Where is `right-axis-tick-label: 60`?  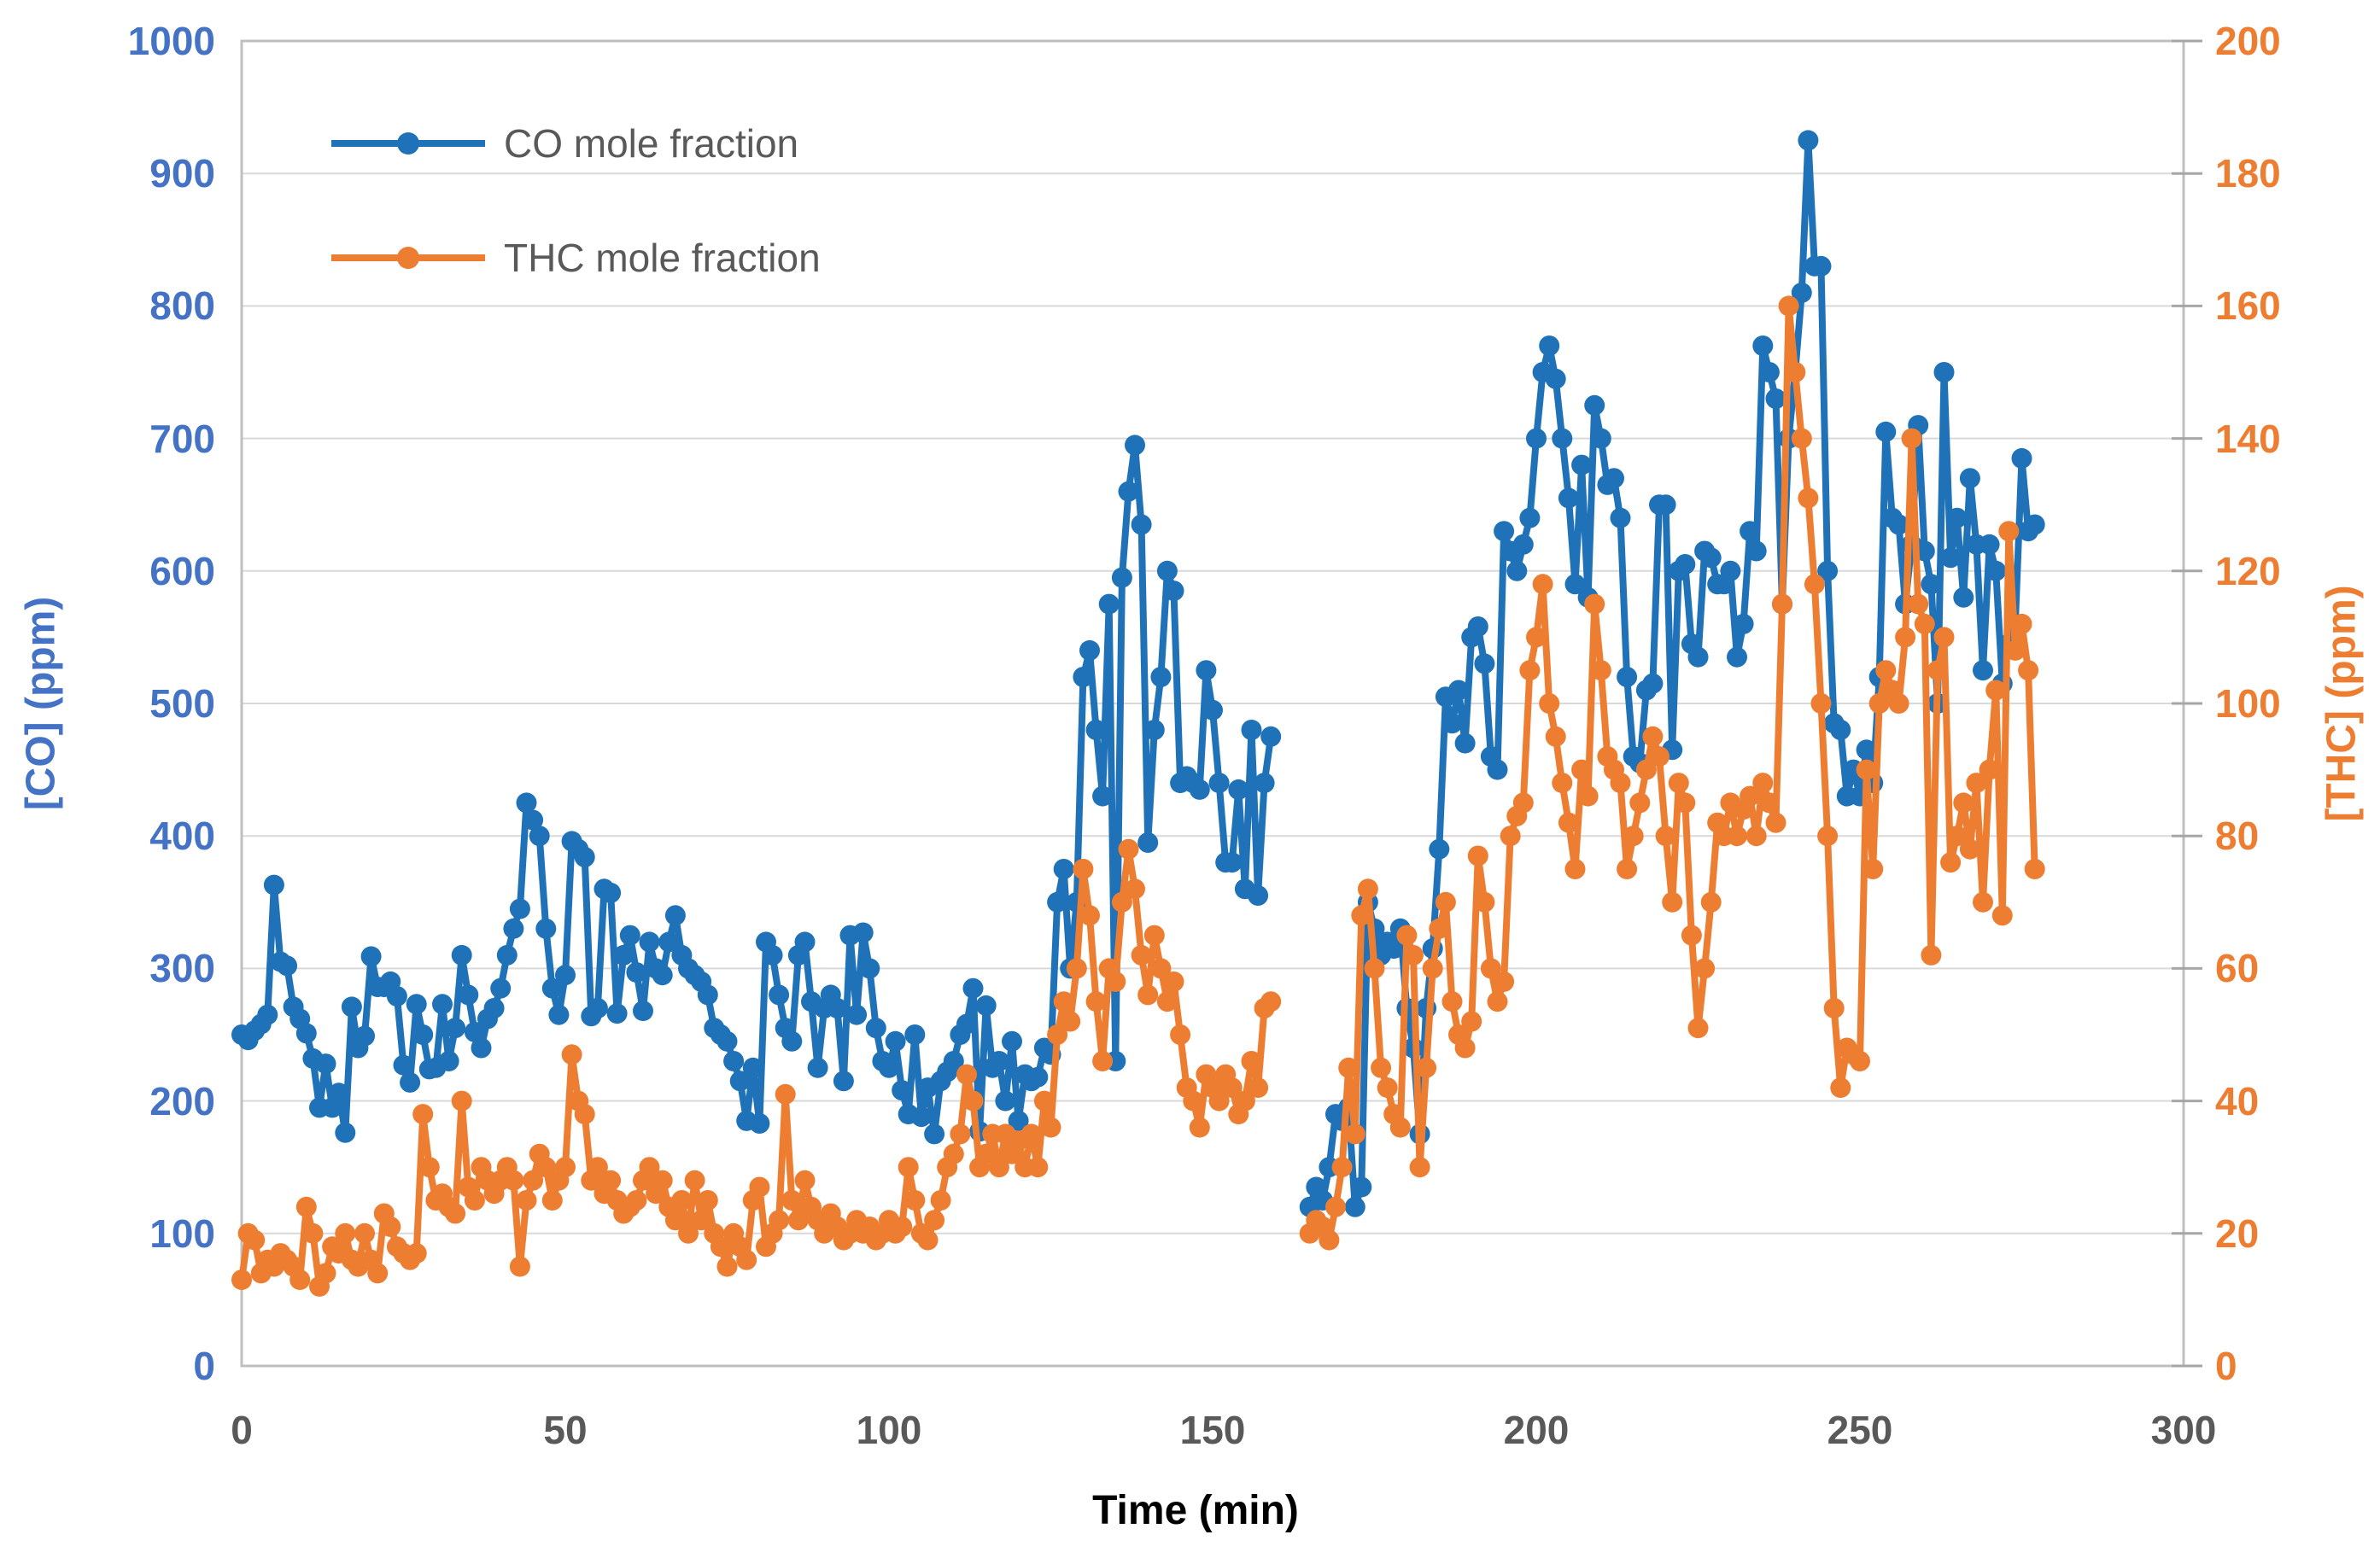 right-axis-tick-label: 60 is located at coordinates (2237, 969).